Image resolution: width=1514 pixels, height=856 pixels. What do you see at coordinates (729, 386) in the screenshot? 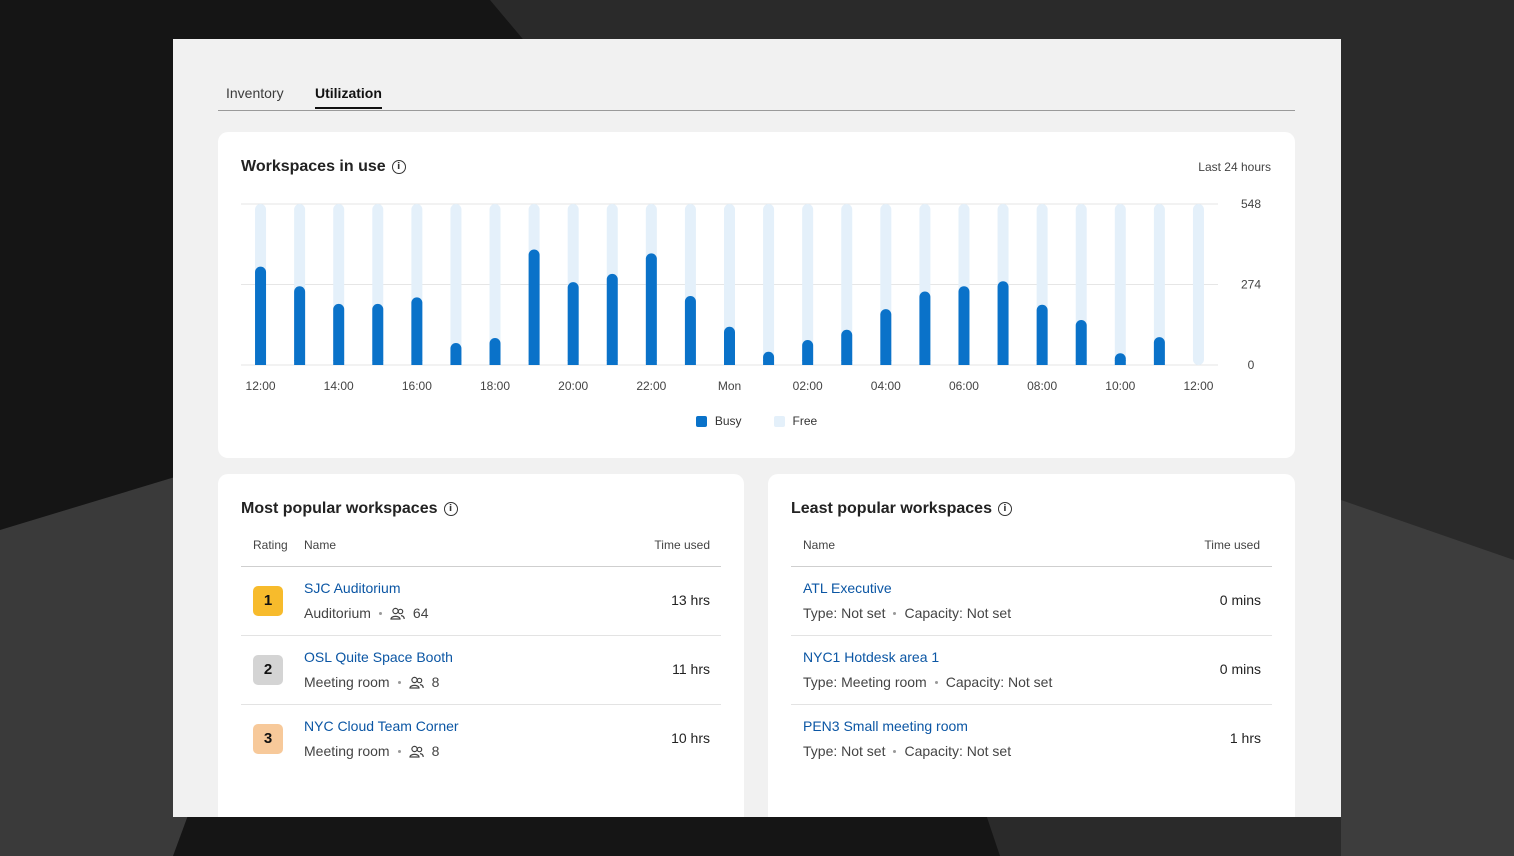
I see `x-tick-label: Mon` at bounding box center [729, 386].